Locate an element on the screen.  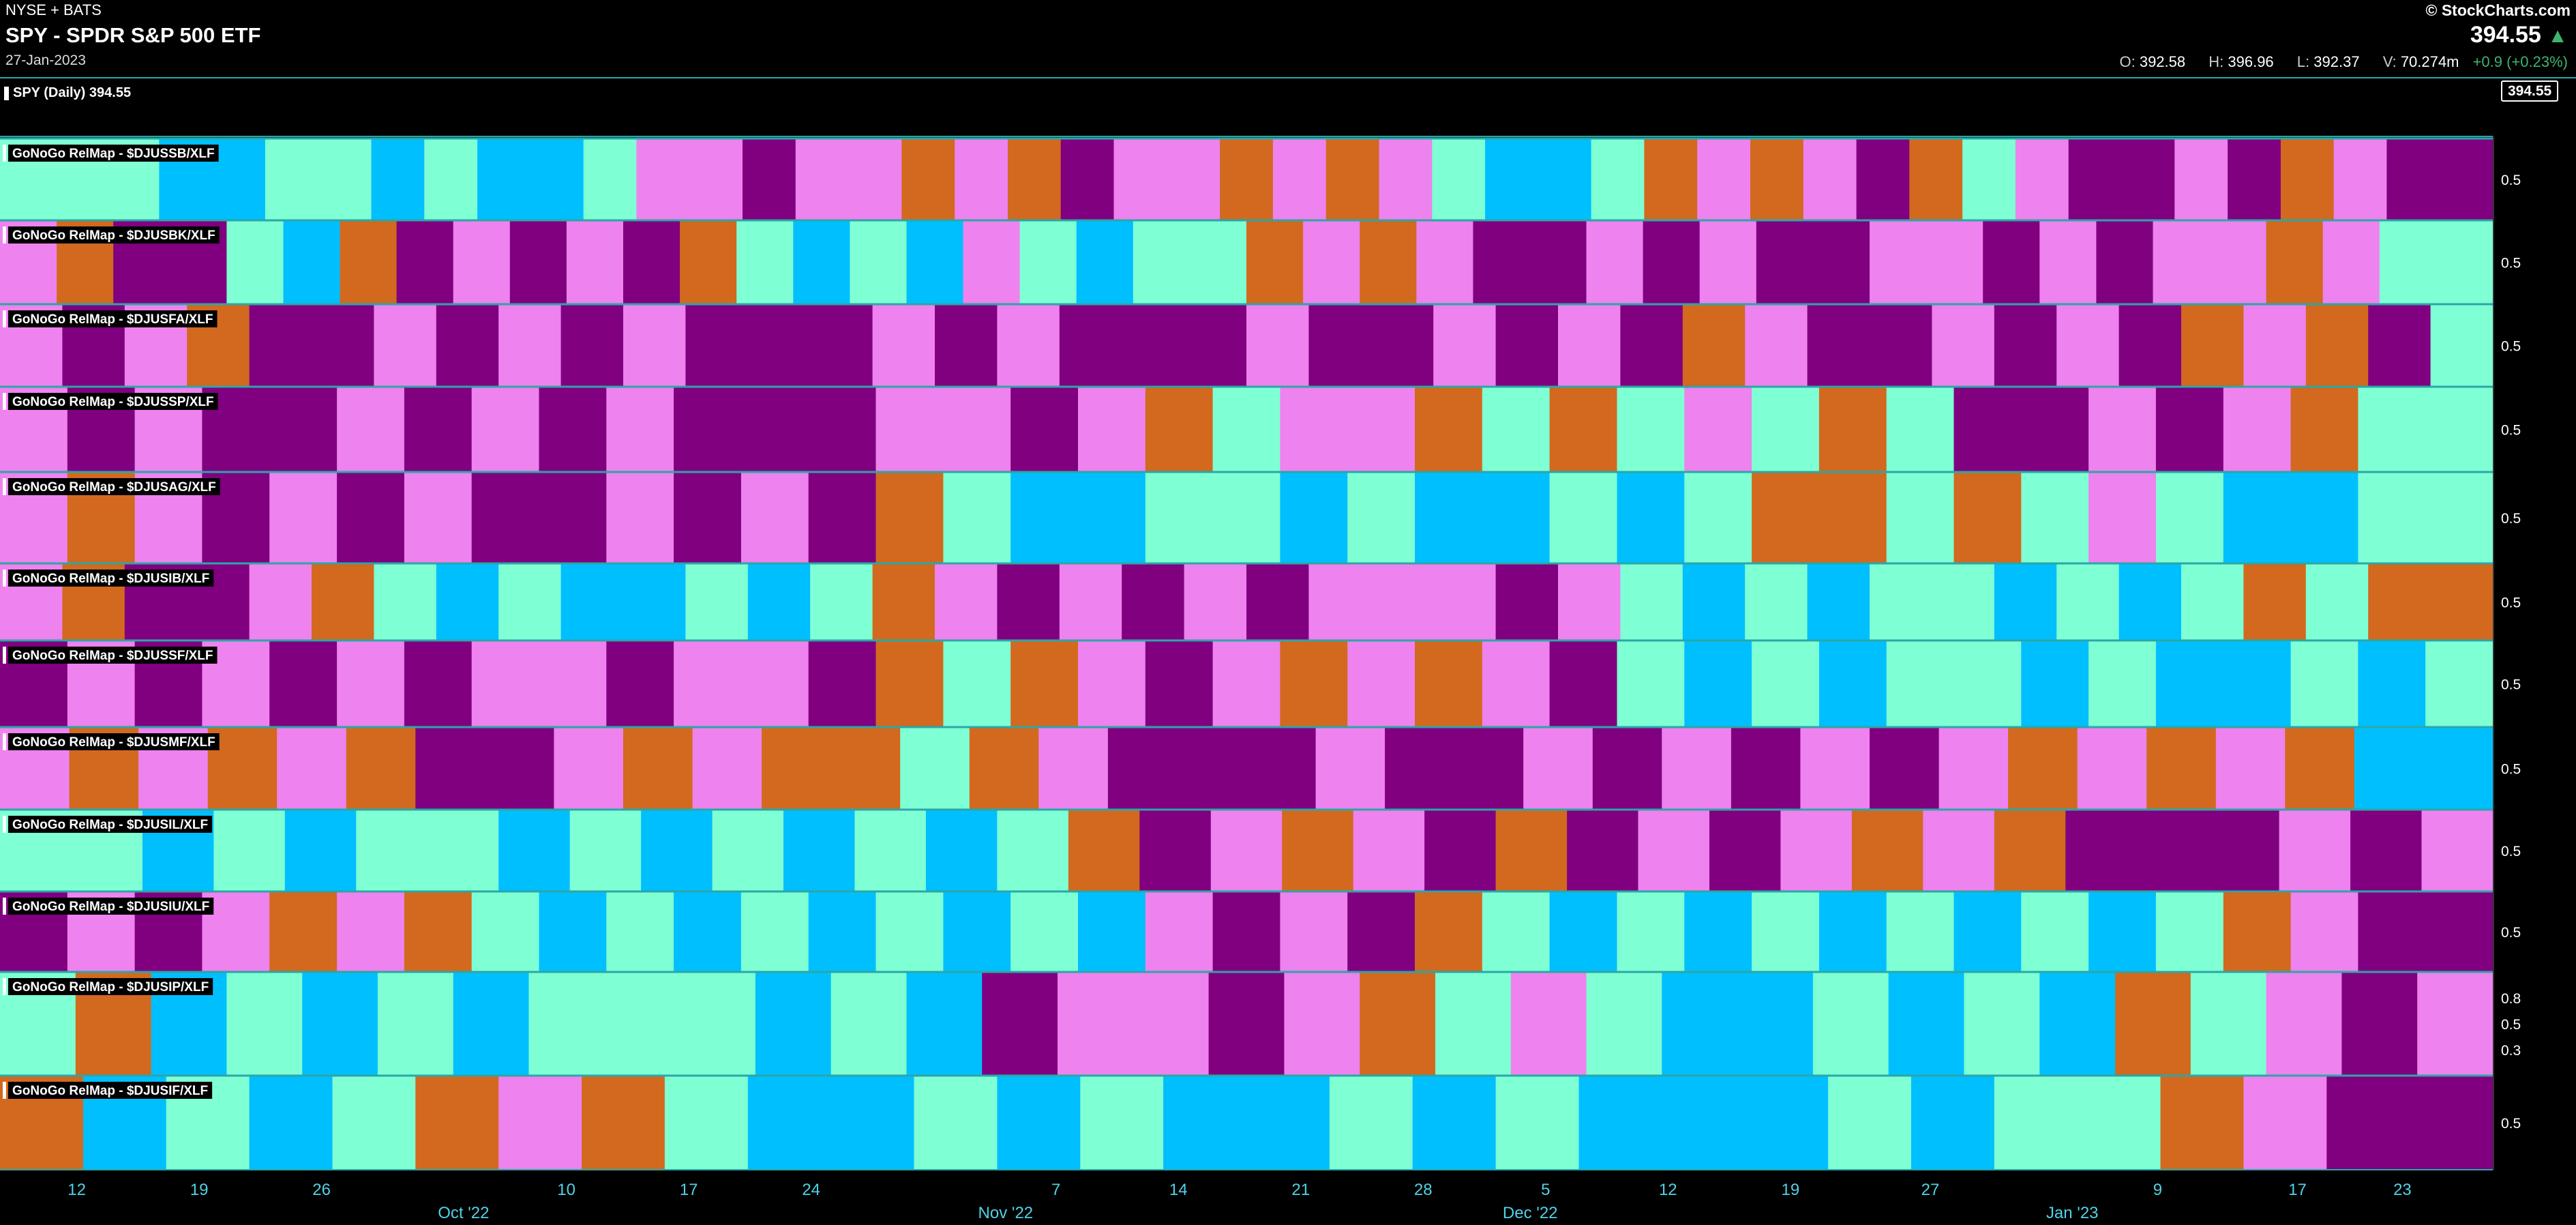
copyright: © StockCharts.com is located at coordinates (2498, 10).